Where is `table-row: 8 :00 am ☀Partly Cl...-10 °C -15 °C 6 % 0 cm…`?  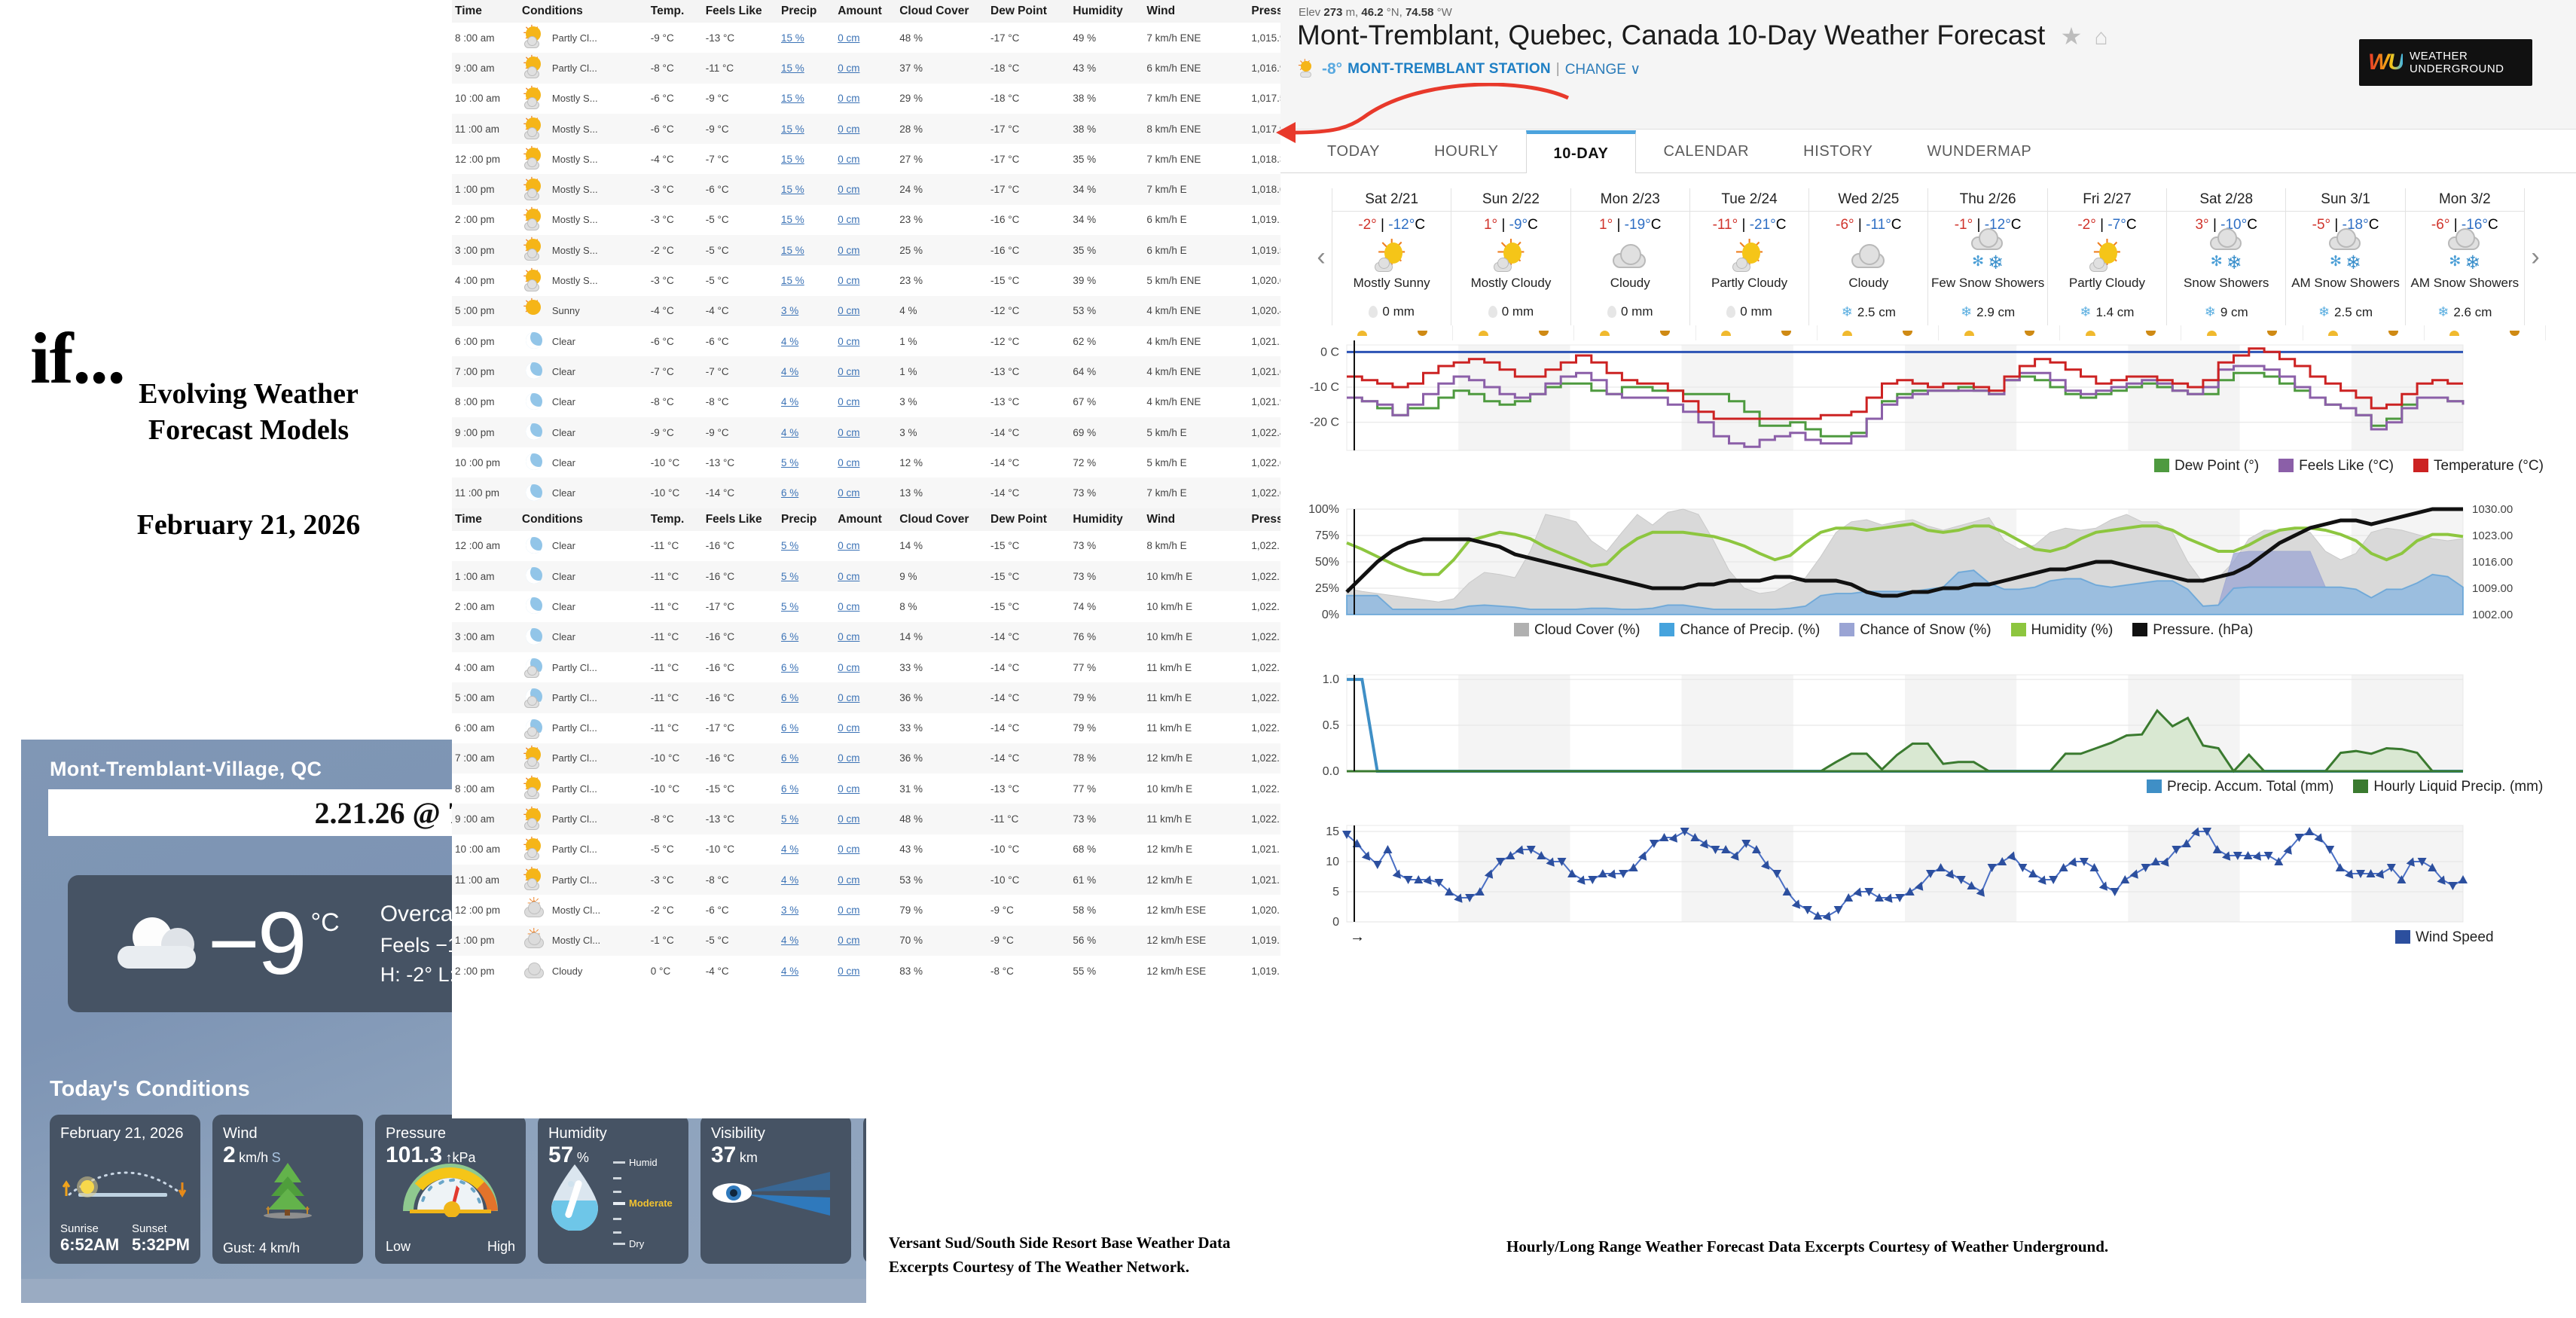
table-row: 8 :00 am ☀Partly Cl...-10 °C -15 °C 6 % 0 cm… is located at coordinates (880, 788).